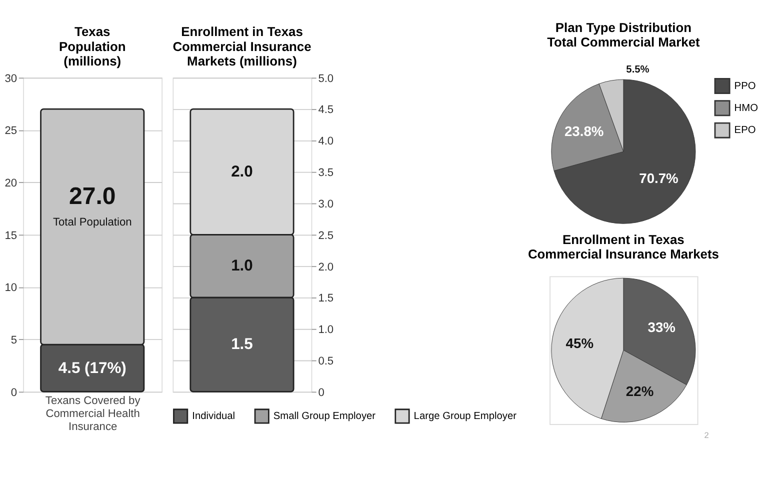 The width and height of the screenshot is (762, 485). What do you see at coordinates (242, 266) in the screenshot?
I see `data-label: 1.0` at bounding box center [242, 266].